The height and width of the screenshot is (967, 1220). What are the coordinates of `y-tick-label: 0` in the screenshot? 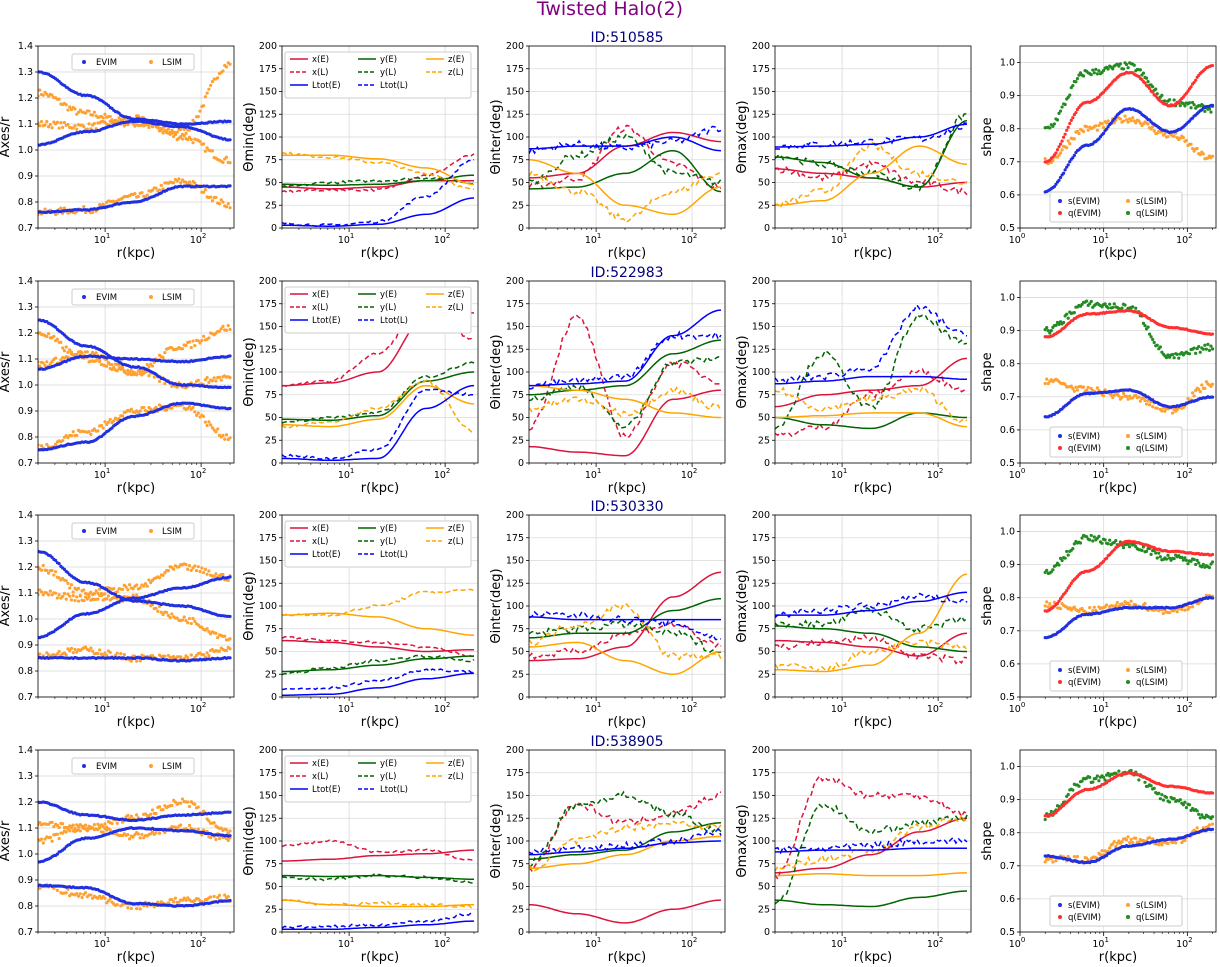 It's located at (274, 463).